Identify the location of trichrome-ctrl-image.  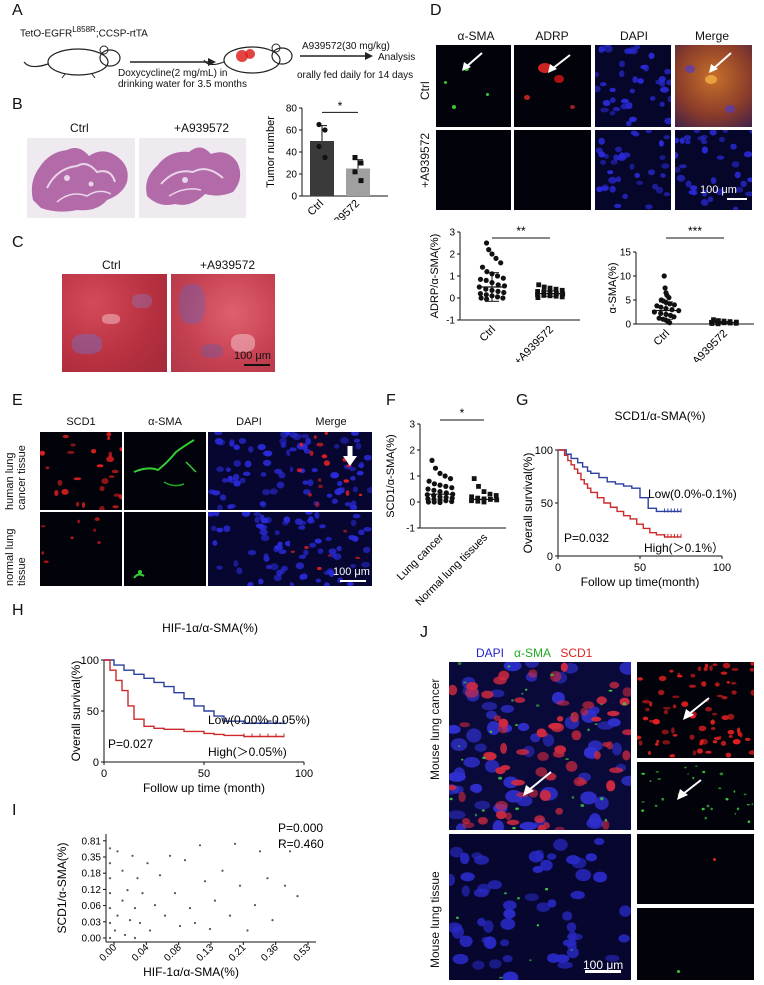
(114, 323).